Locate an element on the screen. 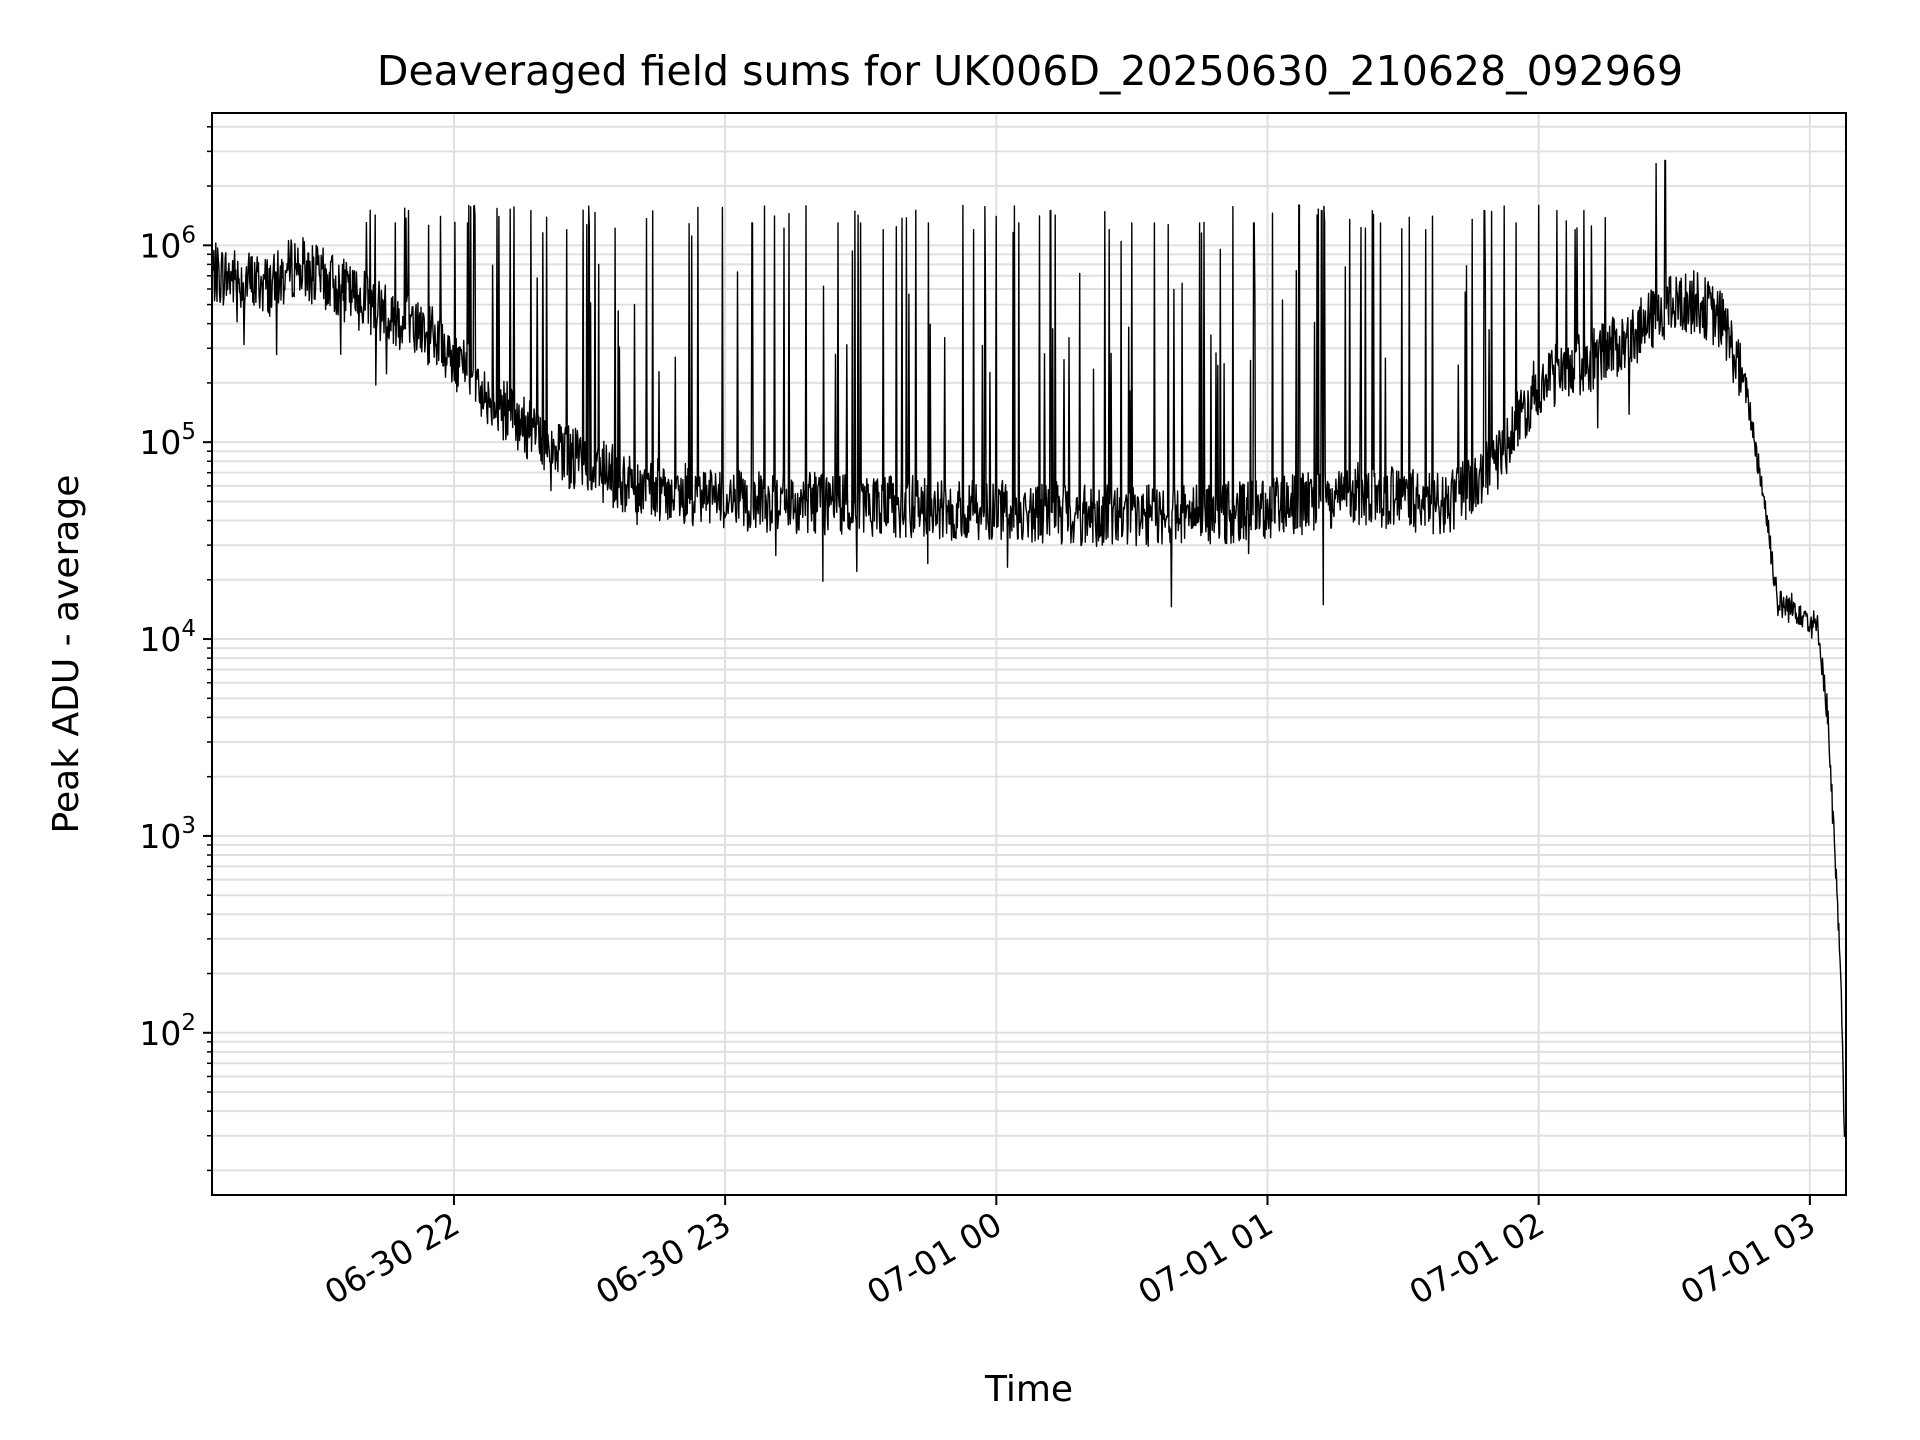  y-tick-label: 102 is located at coordinates (167, 1031).